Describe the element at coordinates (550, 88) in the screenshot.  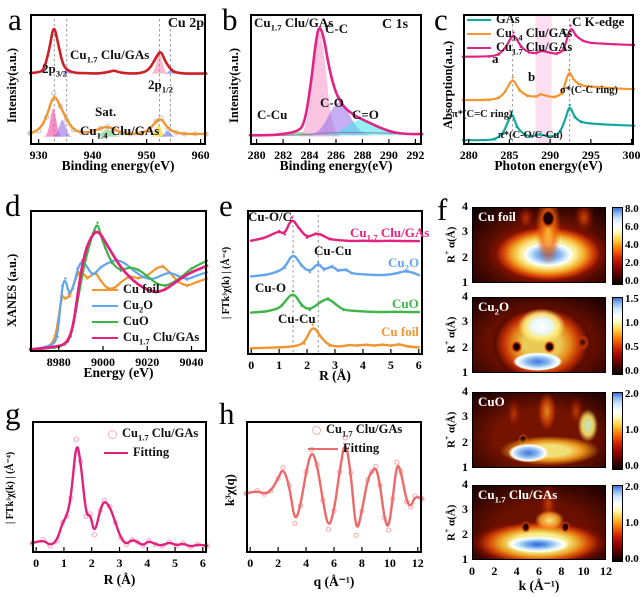
I see `panel-c-plot: 280 285 290 295 300` at that location.